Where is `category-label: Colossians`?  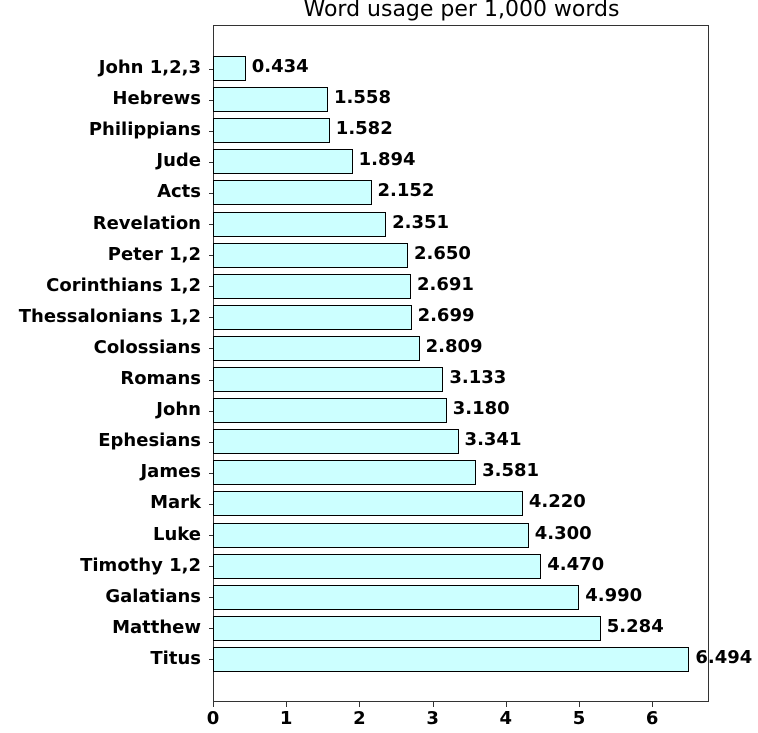
category-label: Colossians is located at coordinates (147, 347).